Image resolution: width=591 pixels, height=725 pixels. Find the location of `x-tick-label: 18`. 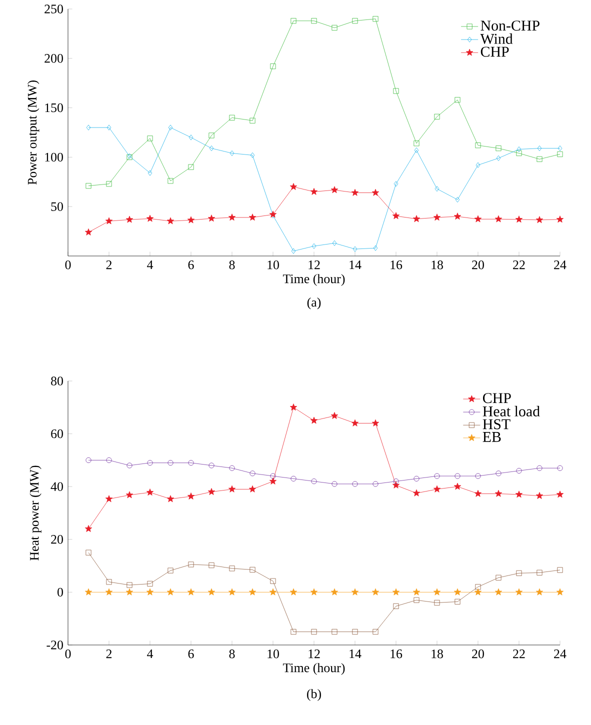

x-tick-label: 18 is located at coordinates (437, 654).